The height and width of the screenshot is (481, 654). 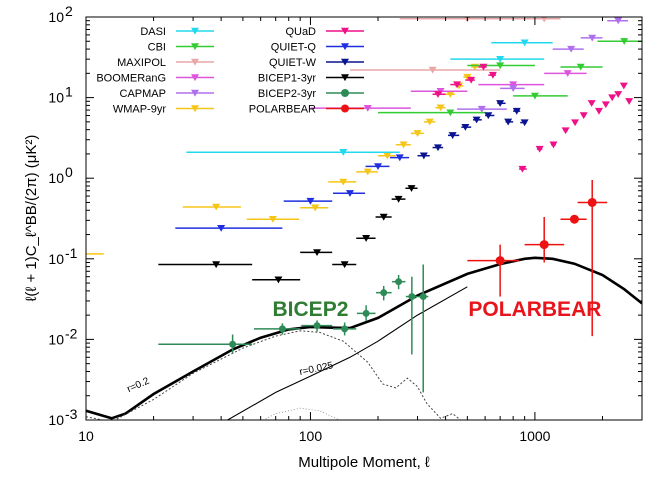 What do you see at coordinates (311, 309) in the screenshot?
I see `annotation-label: BICEP2` at bounding box center [311, 309].